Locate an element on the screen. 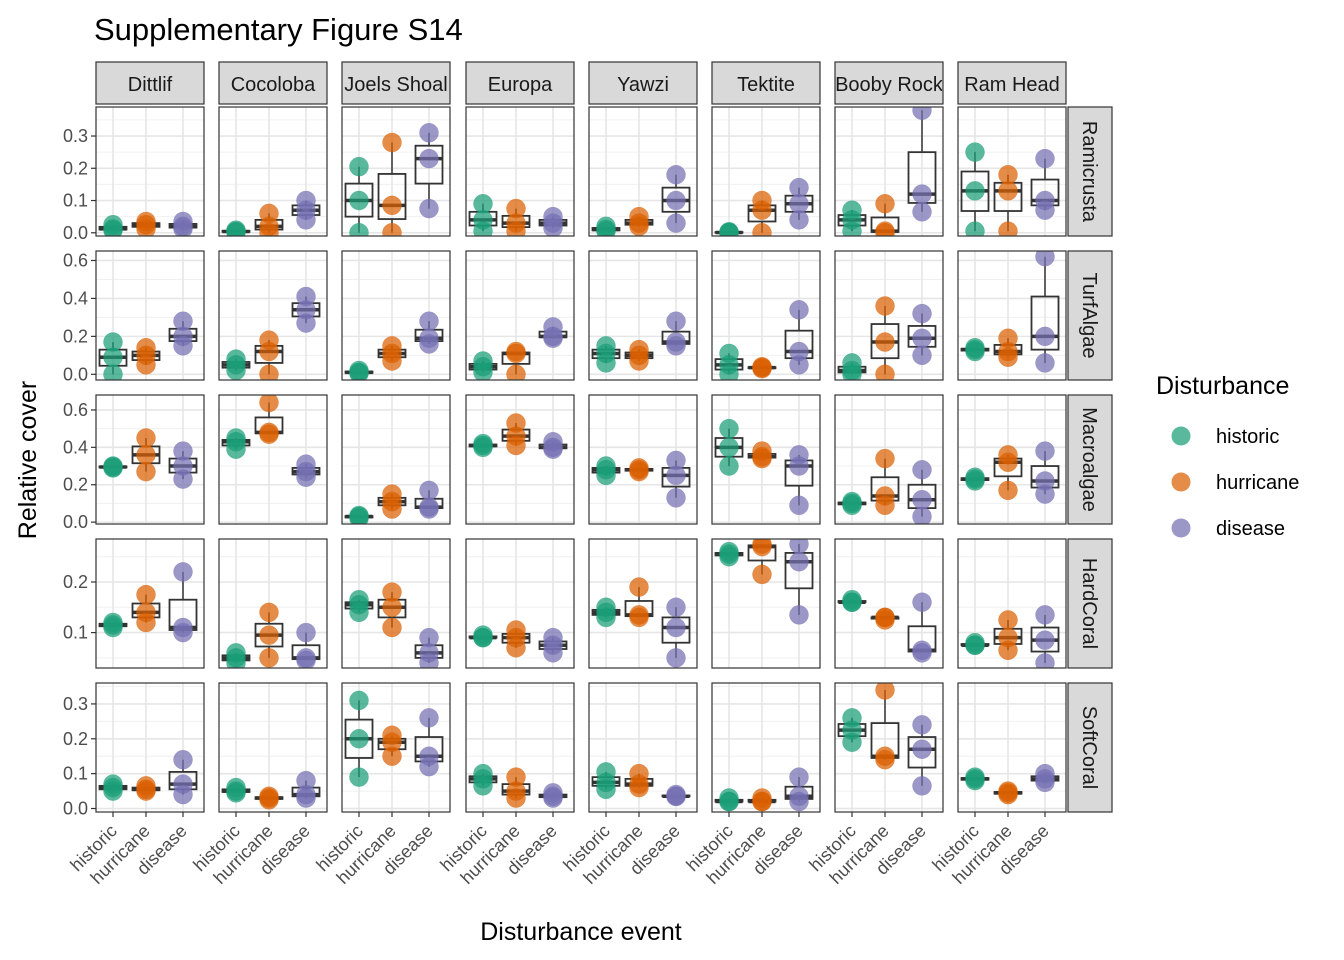 This screenshot has height=960, width=1344. facet-strip-booby-rock: Booby Rock is located at coordinates (889, 83).